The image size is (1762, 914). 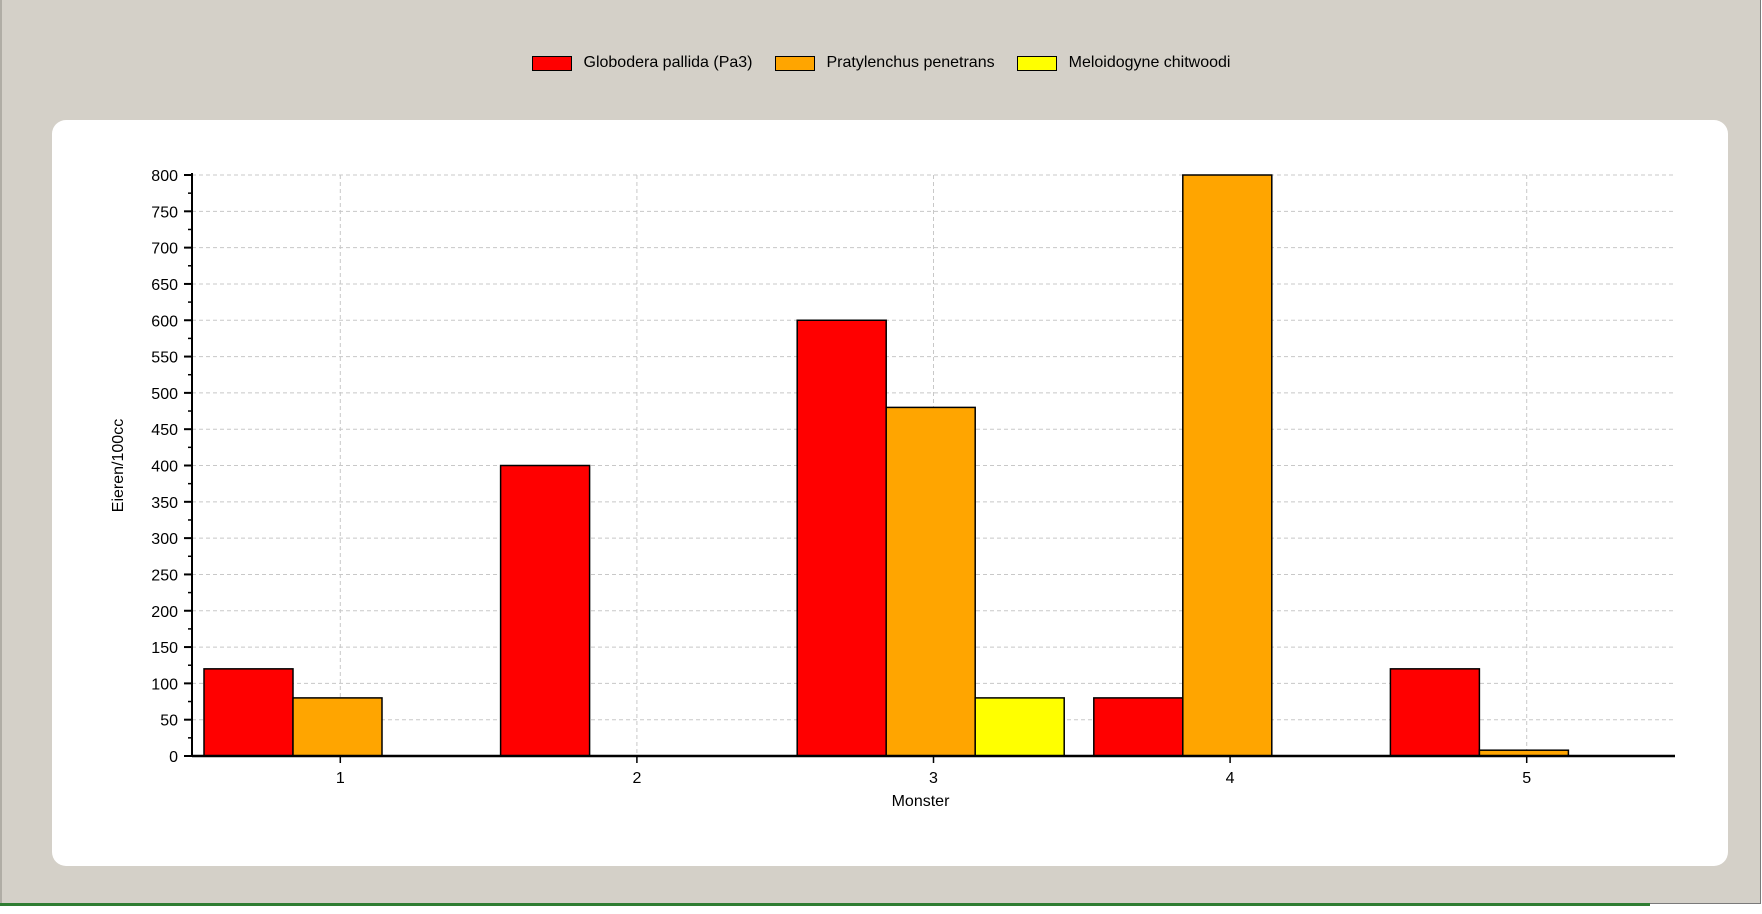 What do you see at coordinates (794, 63) in the screenshot?
I see `legend-swatch-pratylenchus` at bounding box center [794, 63].